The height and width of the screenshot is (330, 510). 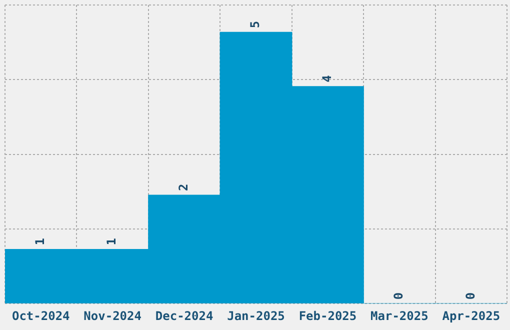 I want to click on data-label: 4, so click(x=327, y=78).